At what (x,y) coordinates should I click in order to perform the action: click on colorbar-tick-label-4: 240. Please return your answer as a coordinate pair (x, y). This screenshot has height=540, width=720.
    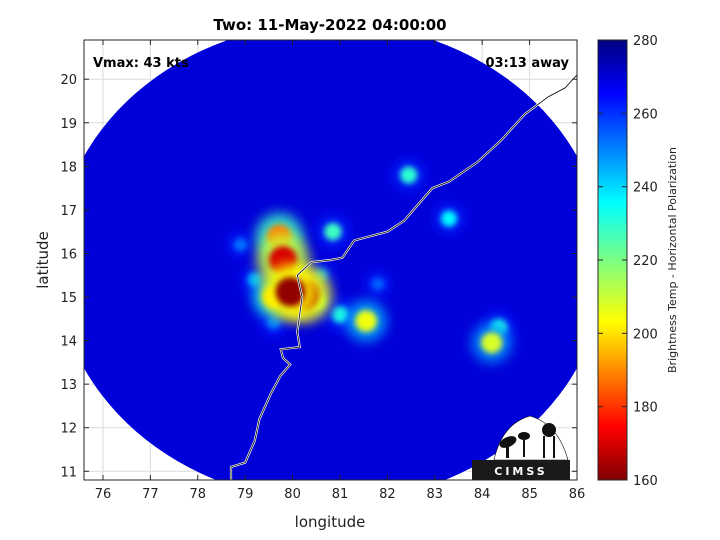
    Looking at the image, I should click on (645, 188).